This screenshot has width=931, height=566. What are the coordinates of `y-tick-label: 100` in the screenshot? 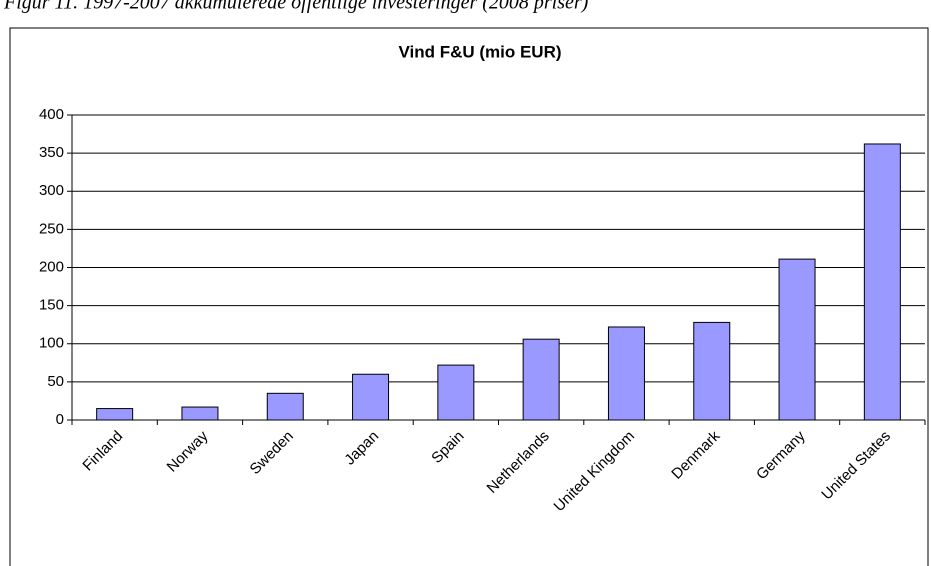 It's located at (51, 343).